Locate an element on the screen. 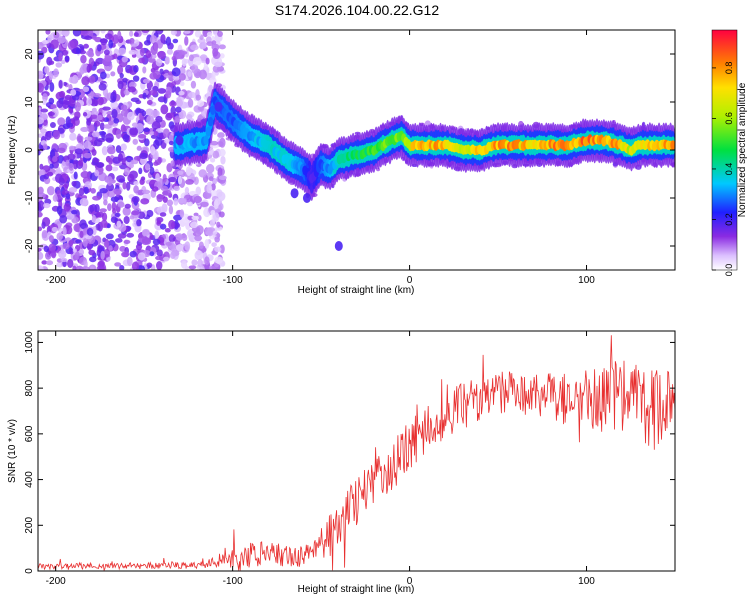 Image resolution: width=750 pixels, height=600 pixels. ridge-blob is located at coordinates (338, 246).